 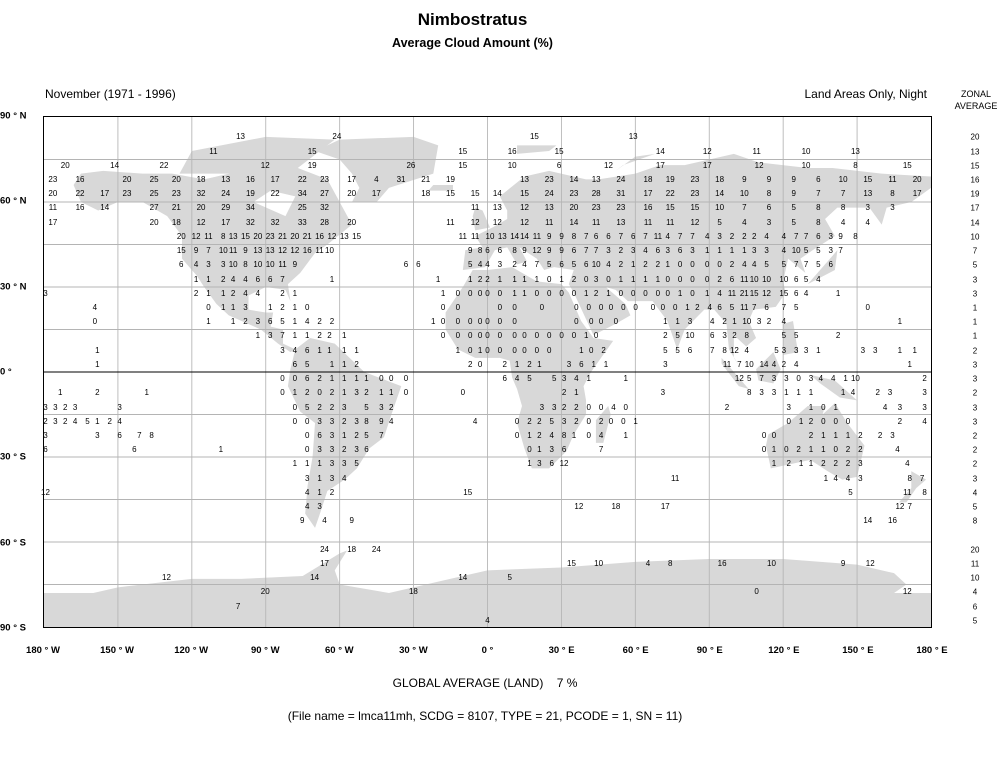 What do you see at coordinates (561, 650) in the screenshot?
I see `longitude-label: 30 ° E` at bounding box center [561, 650].